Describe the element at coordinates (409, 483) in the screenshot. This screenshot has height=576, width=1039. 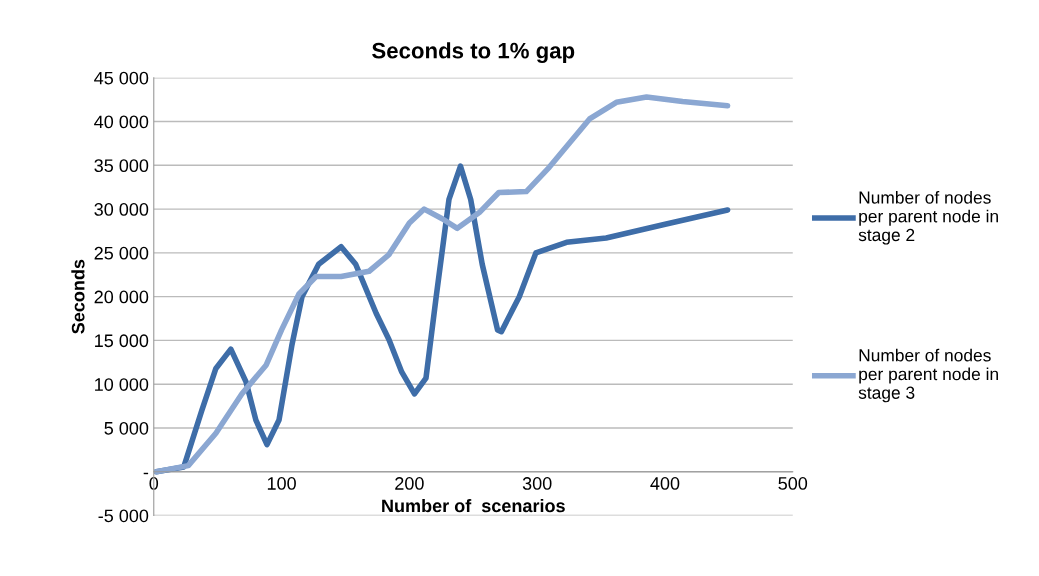
I see `x-tick-label: 200` at that location.